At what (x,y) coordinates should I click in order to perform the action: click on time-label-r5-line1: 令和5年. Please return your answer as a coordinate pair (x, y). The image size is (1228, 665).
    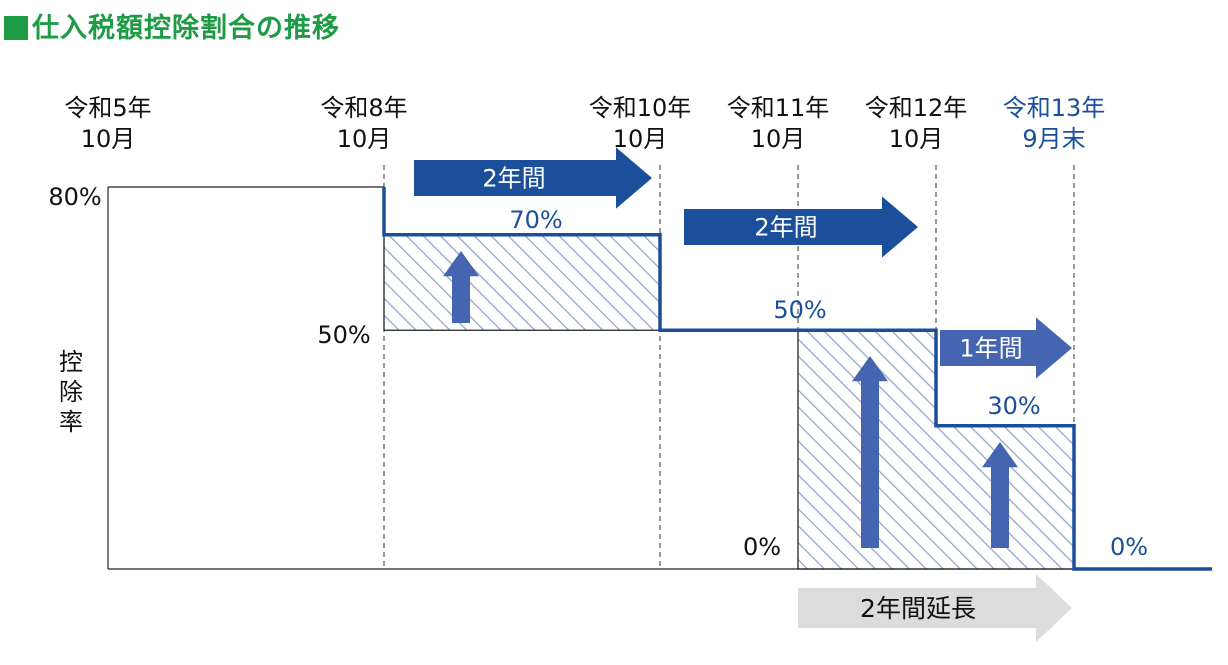
    Looking at the image, I should click on (107, 108).